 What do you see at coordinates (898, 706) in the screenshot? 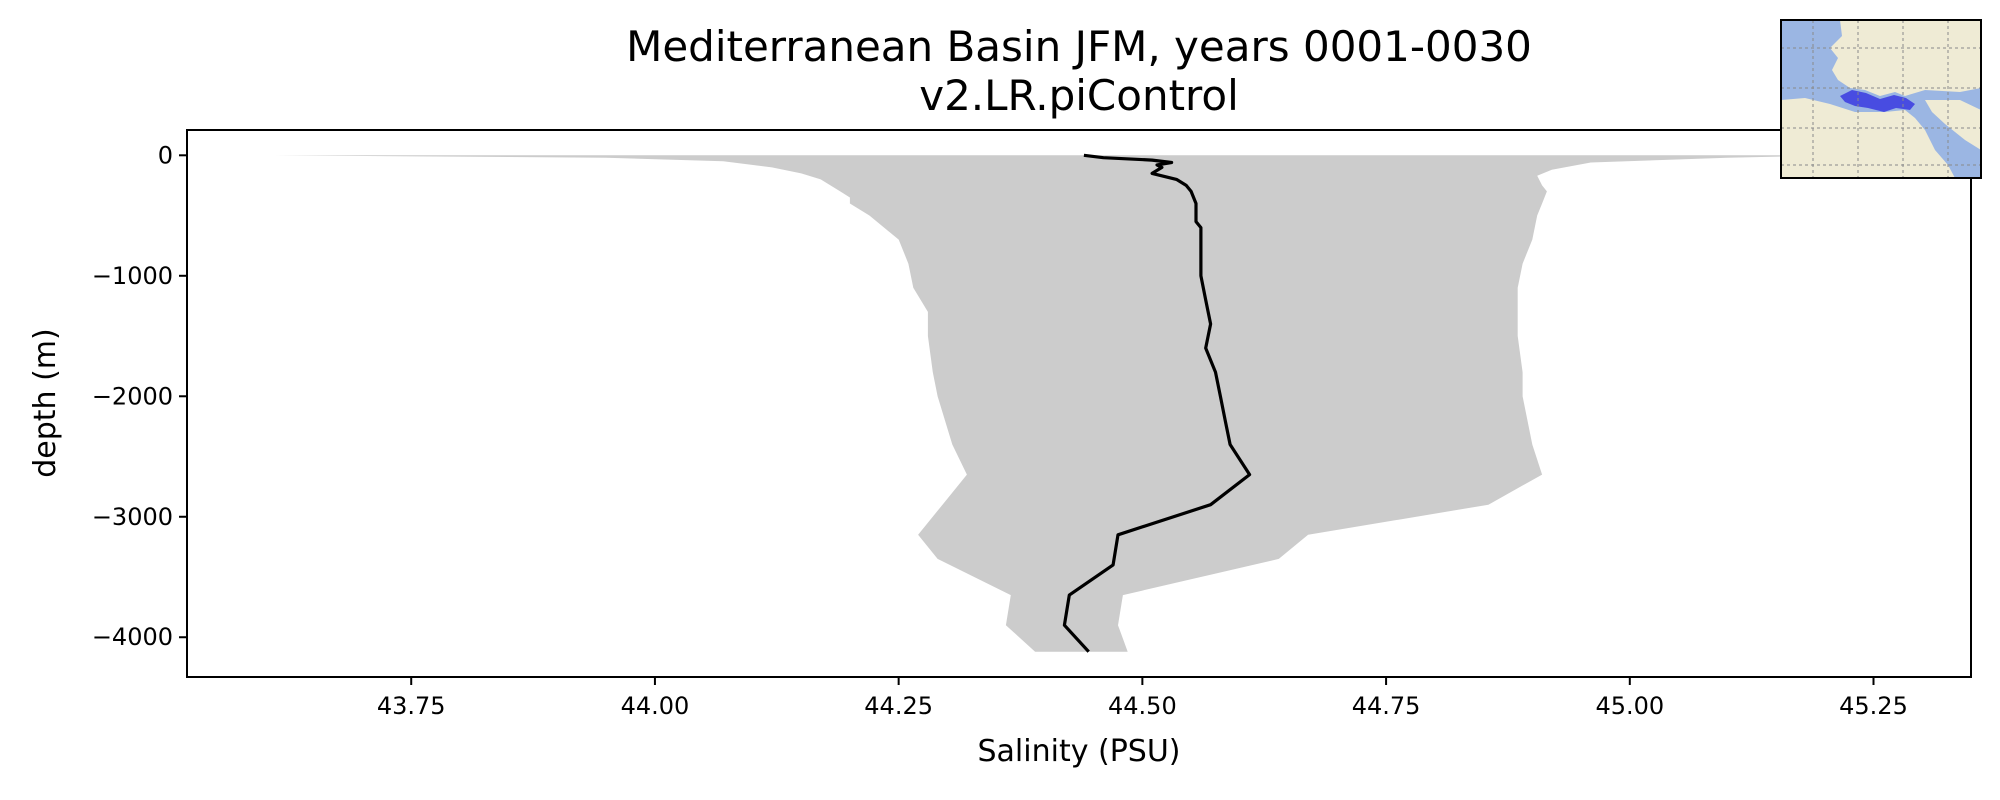
I see `x-tick-label: 44.25` at bounding box center [898, 706].